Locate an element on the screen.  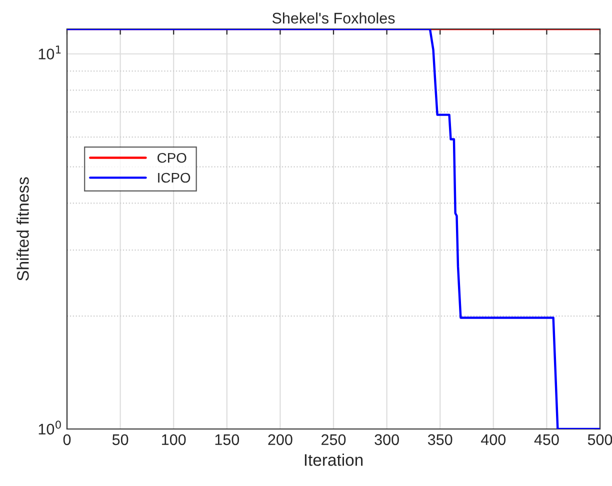
x-tick-label: 250 is located at coordinates (334, 440).